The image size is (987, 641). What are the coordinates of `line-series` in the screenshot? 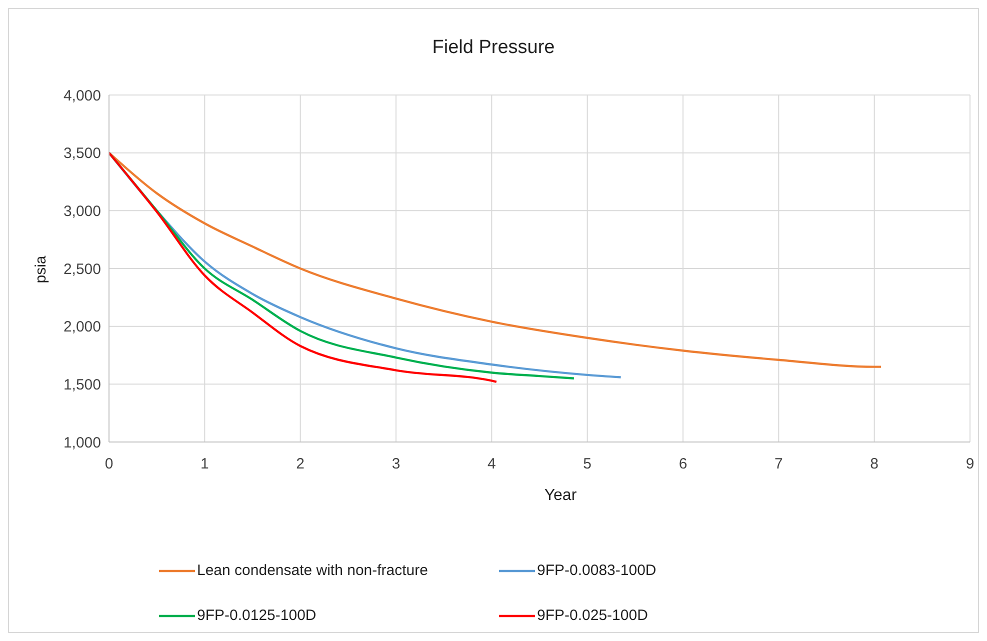 It's located at (303, 267).